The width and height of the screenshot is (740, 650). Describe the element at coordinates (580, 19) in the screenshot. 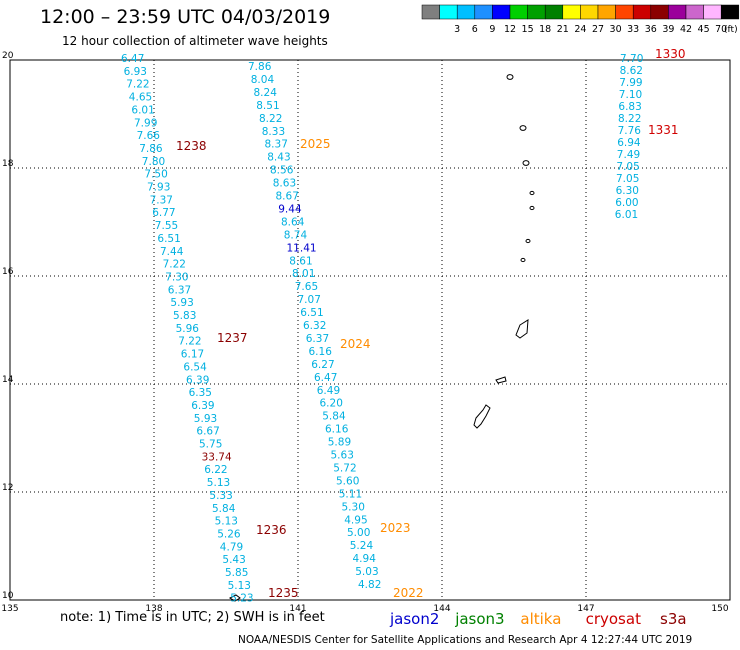

I see `color-legend: 3 6 9 12 15 18 21 24 27 30 33 36 39 42 45 70(ft)` at that location.